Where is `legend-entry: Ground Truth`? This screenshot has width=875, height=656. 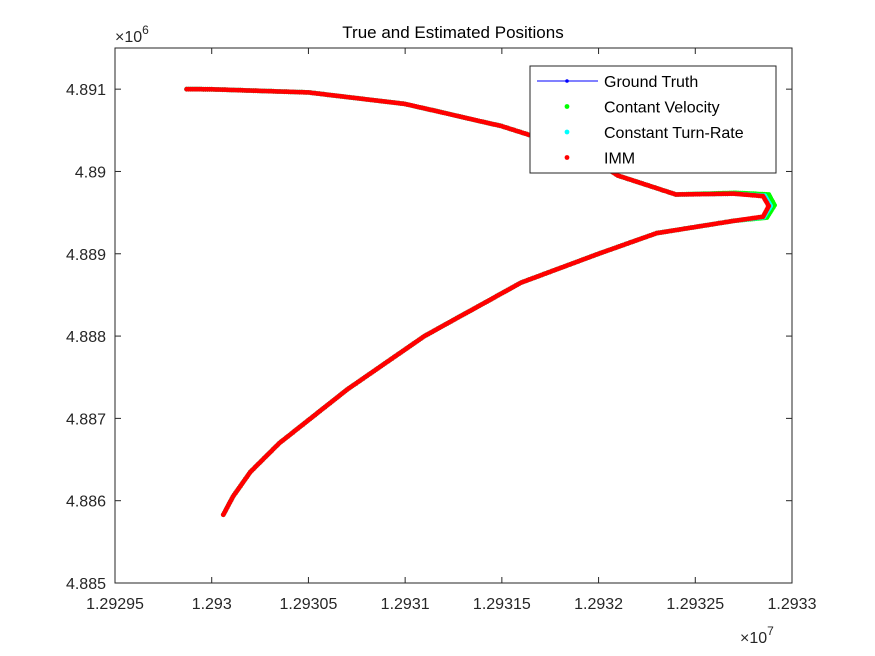 legend-entry: Ground Truth is located at coordinates (617, 82).